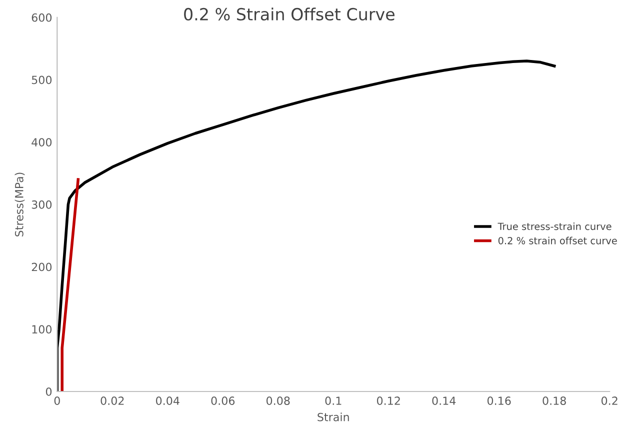 The width and height of the screenshot is (635, 435). Describe the element at coordinates (42, 204) in the screenshot. I see `y-tick-label: 300` at that location.